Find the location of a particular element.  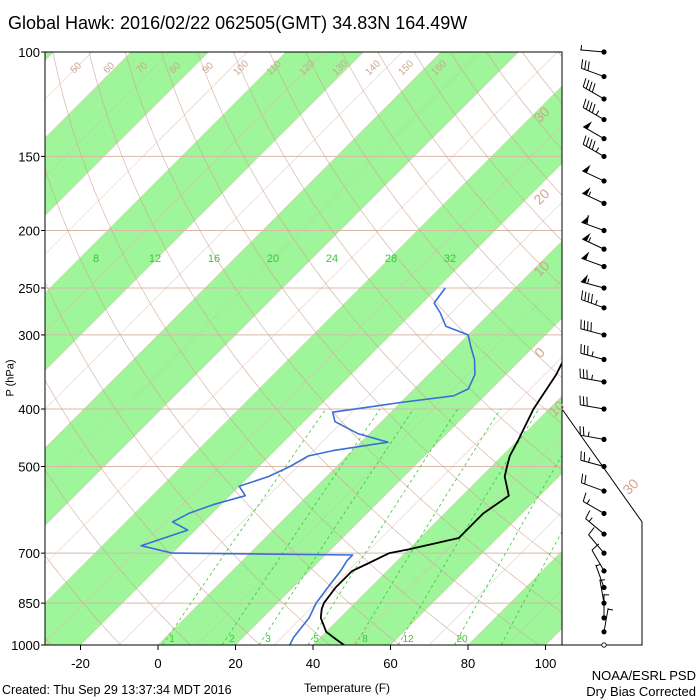

pressure-tick-label: 1000 is located at coordinates (25, 645).